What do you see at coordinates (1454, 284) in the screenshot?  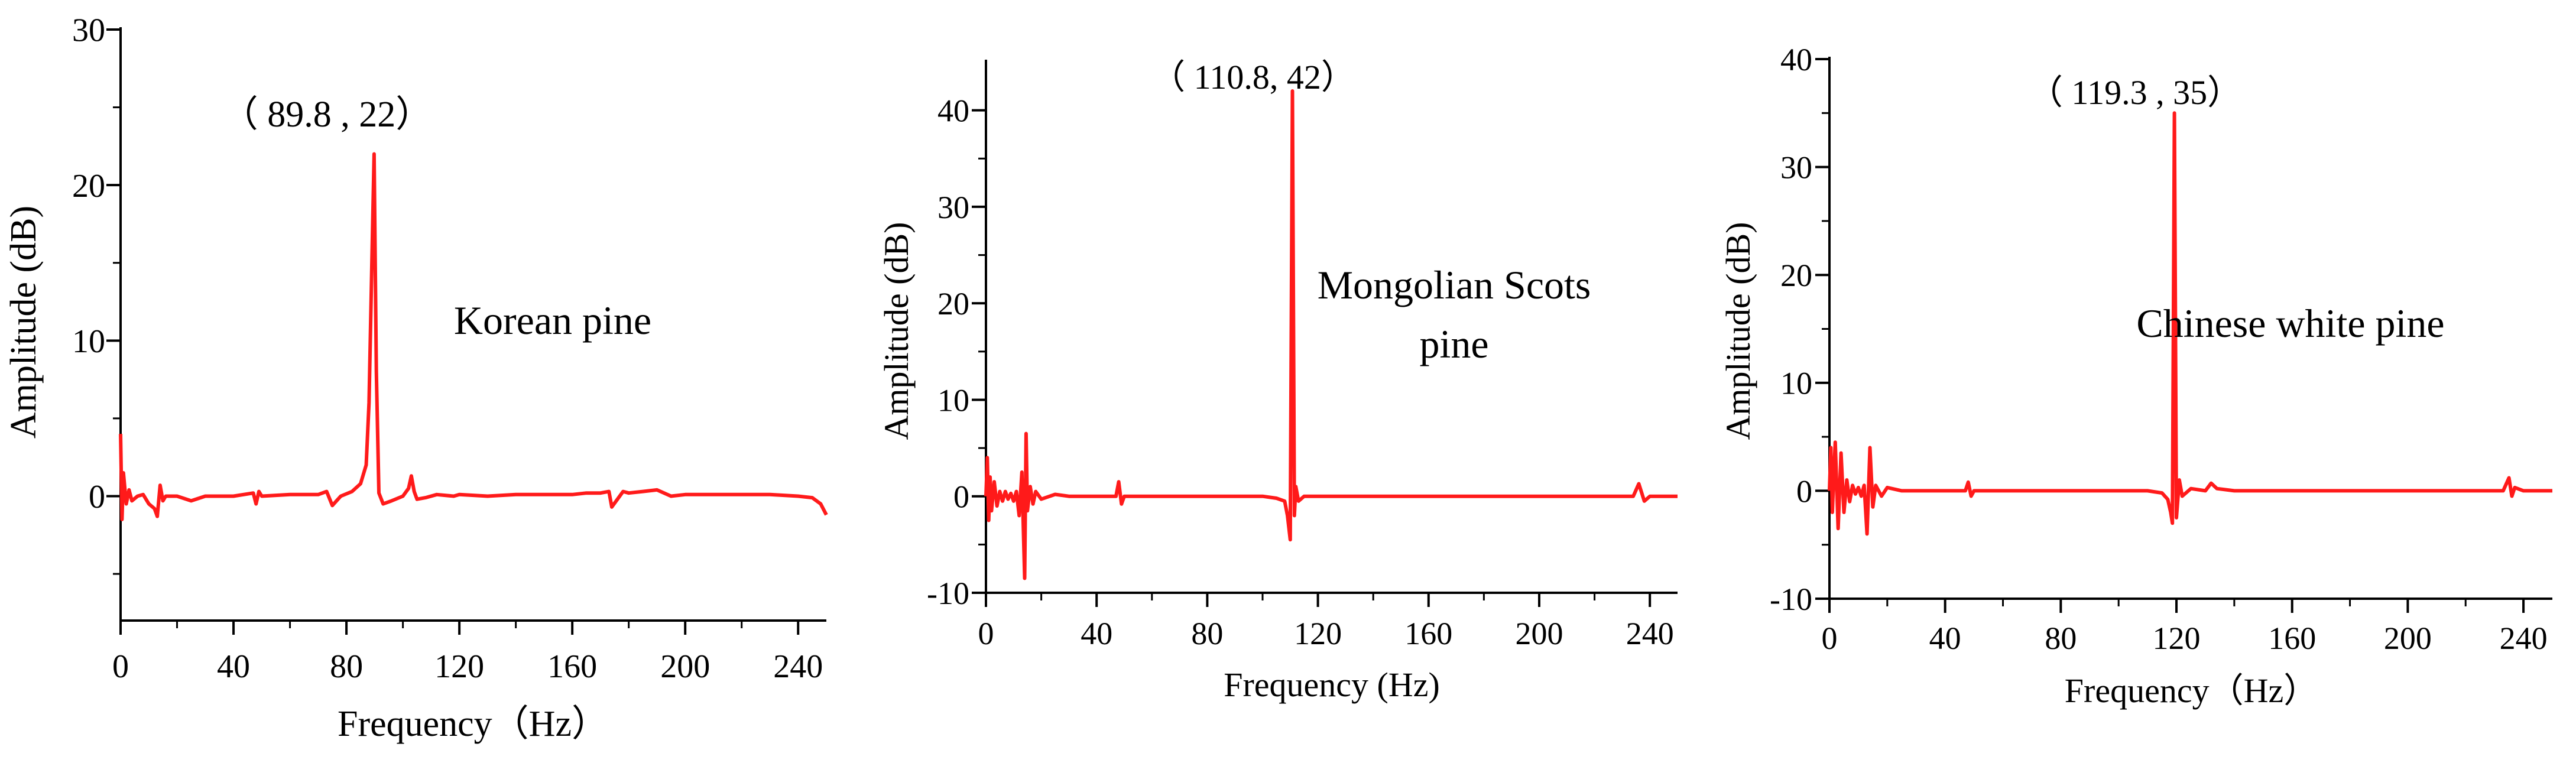 I see `species-label: Mongolian Scots` at bounding box center [1454, 284].